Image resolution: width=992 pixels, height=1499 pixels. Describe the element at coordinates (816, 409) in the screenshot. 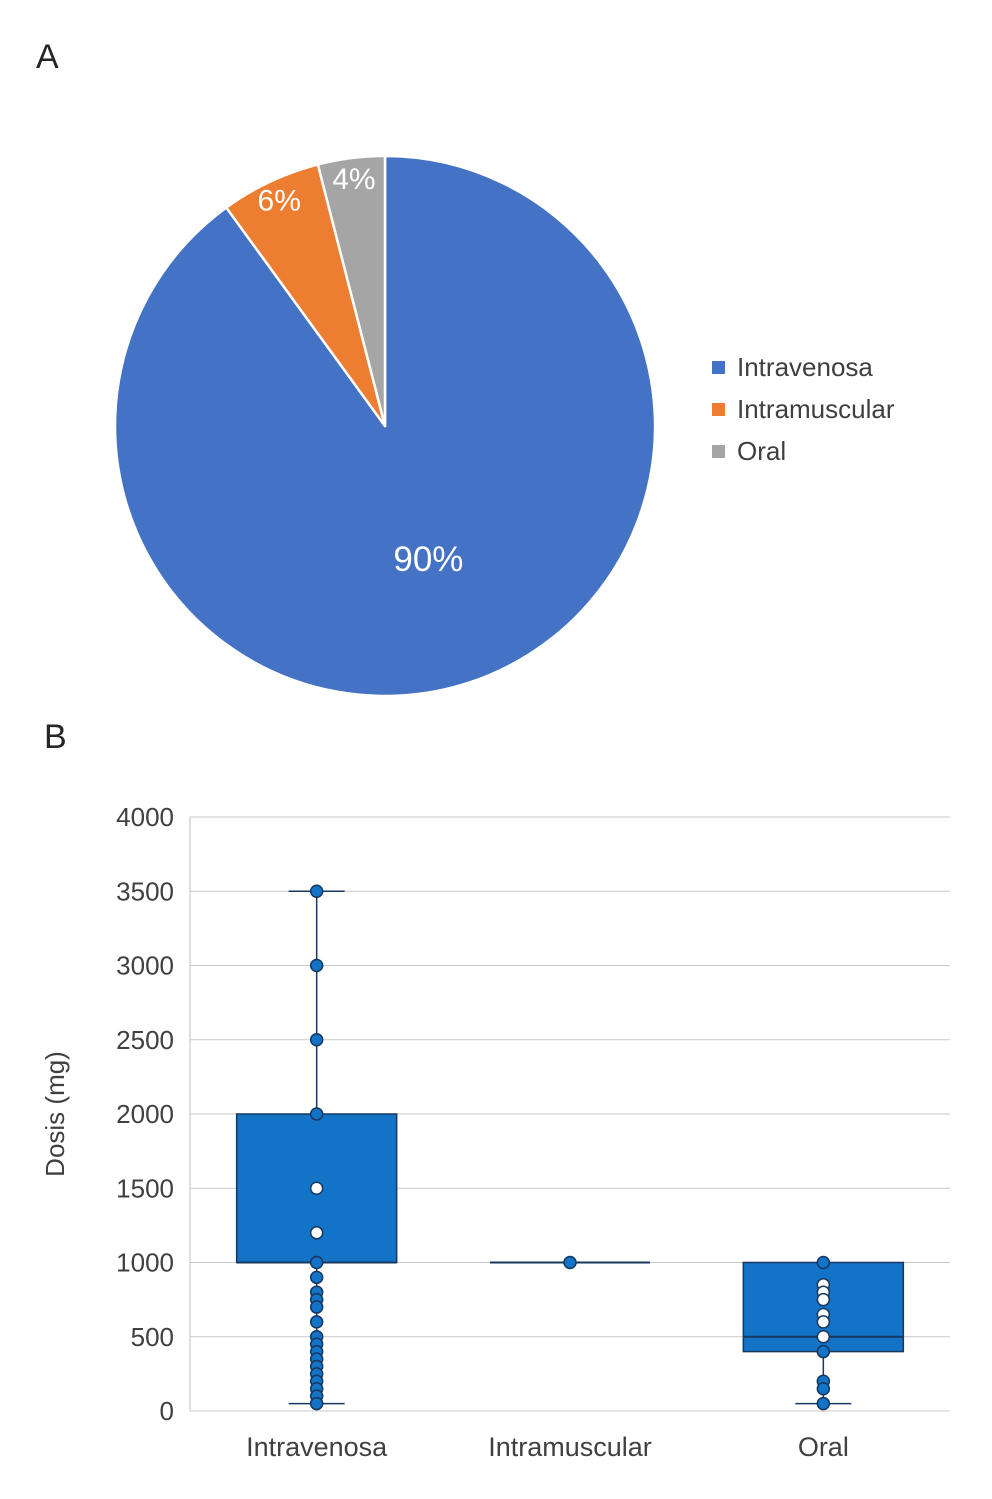

I see `legend-label: Intramuscular` at that location.